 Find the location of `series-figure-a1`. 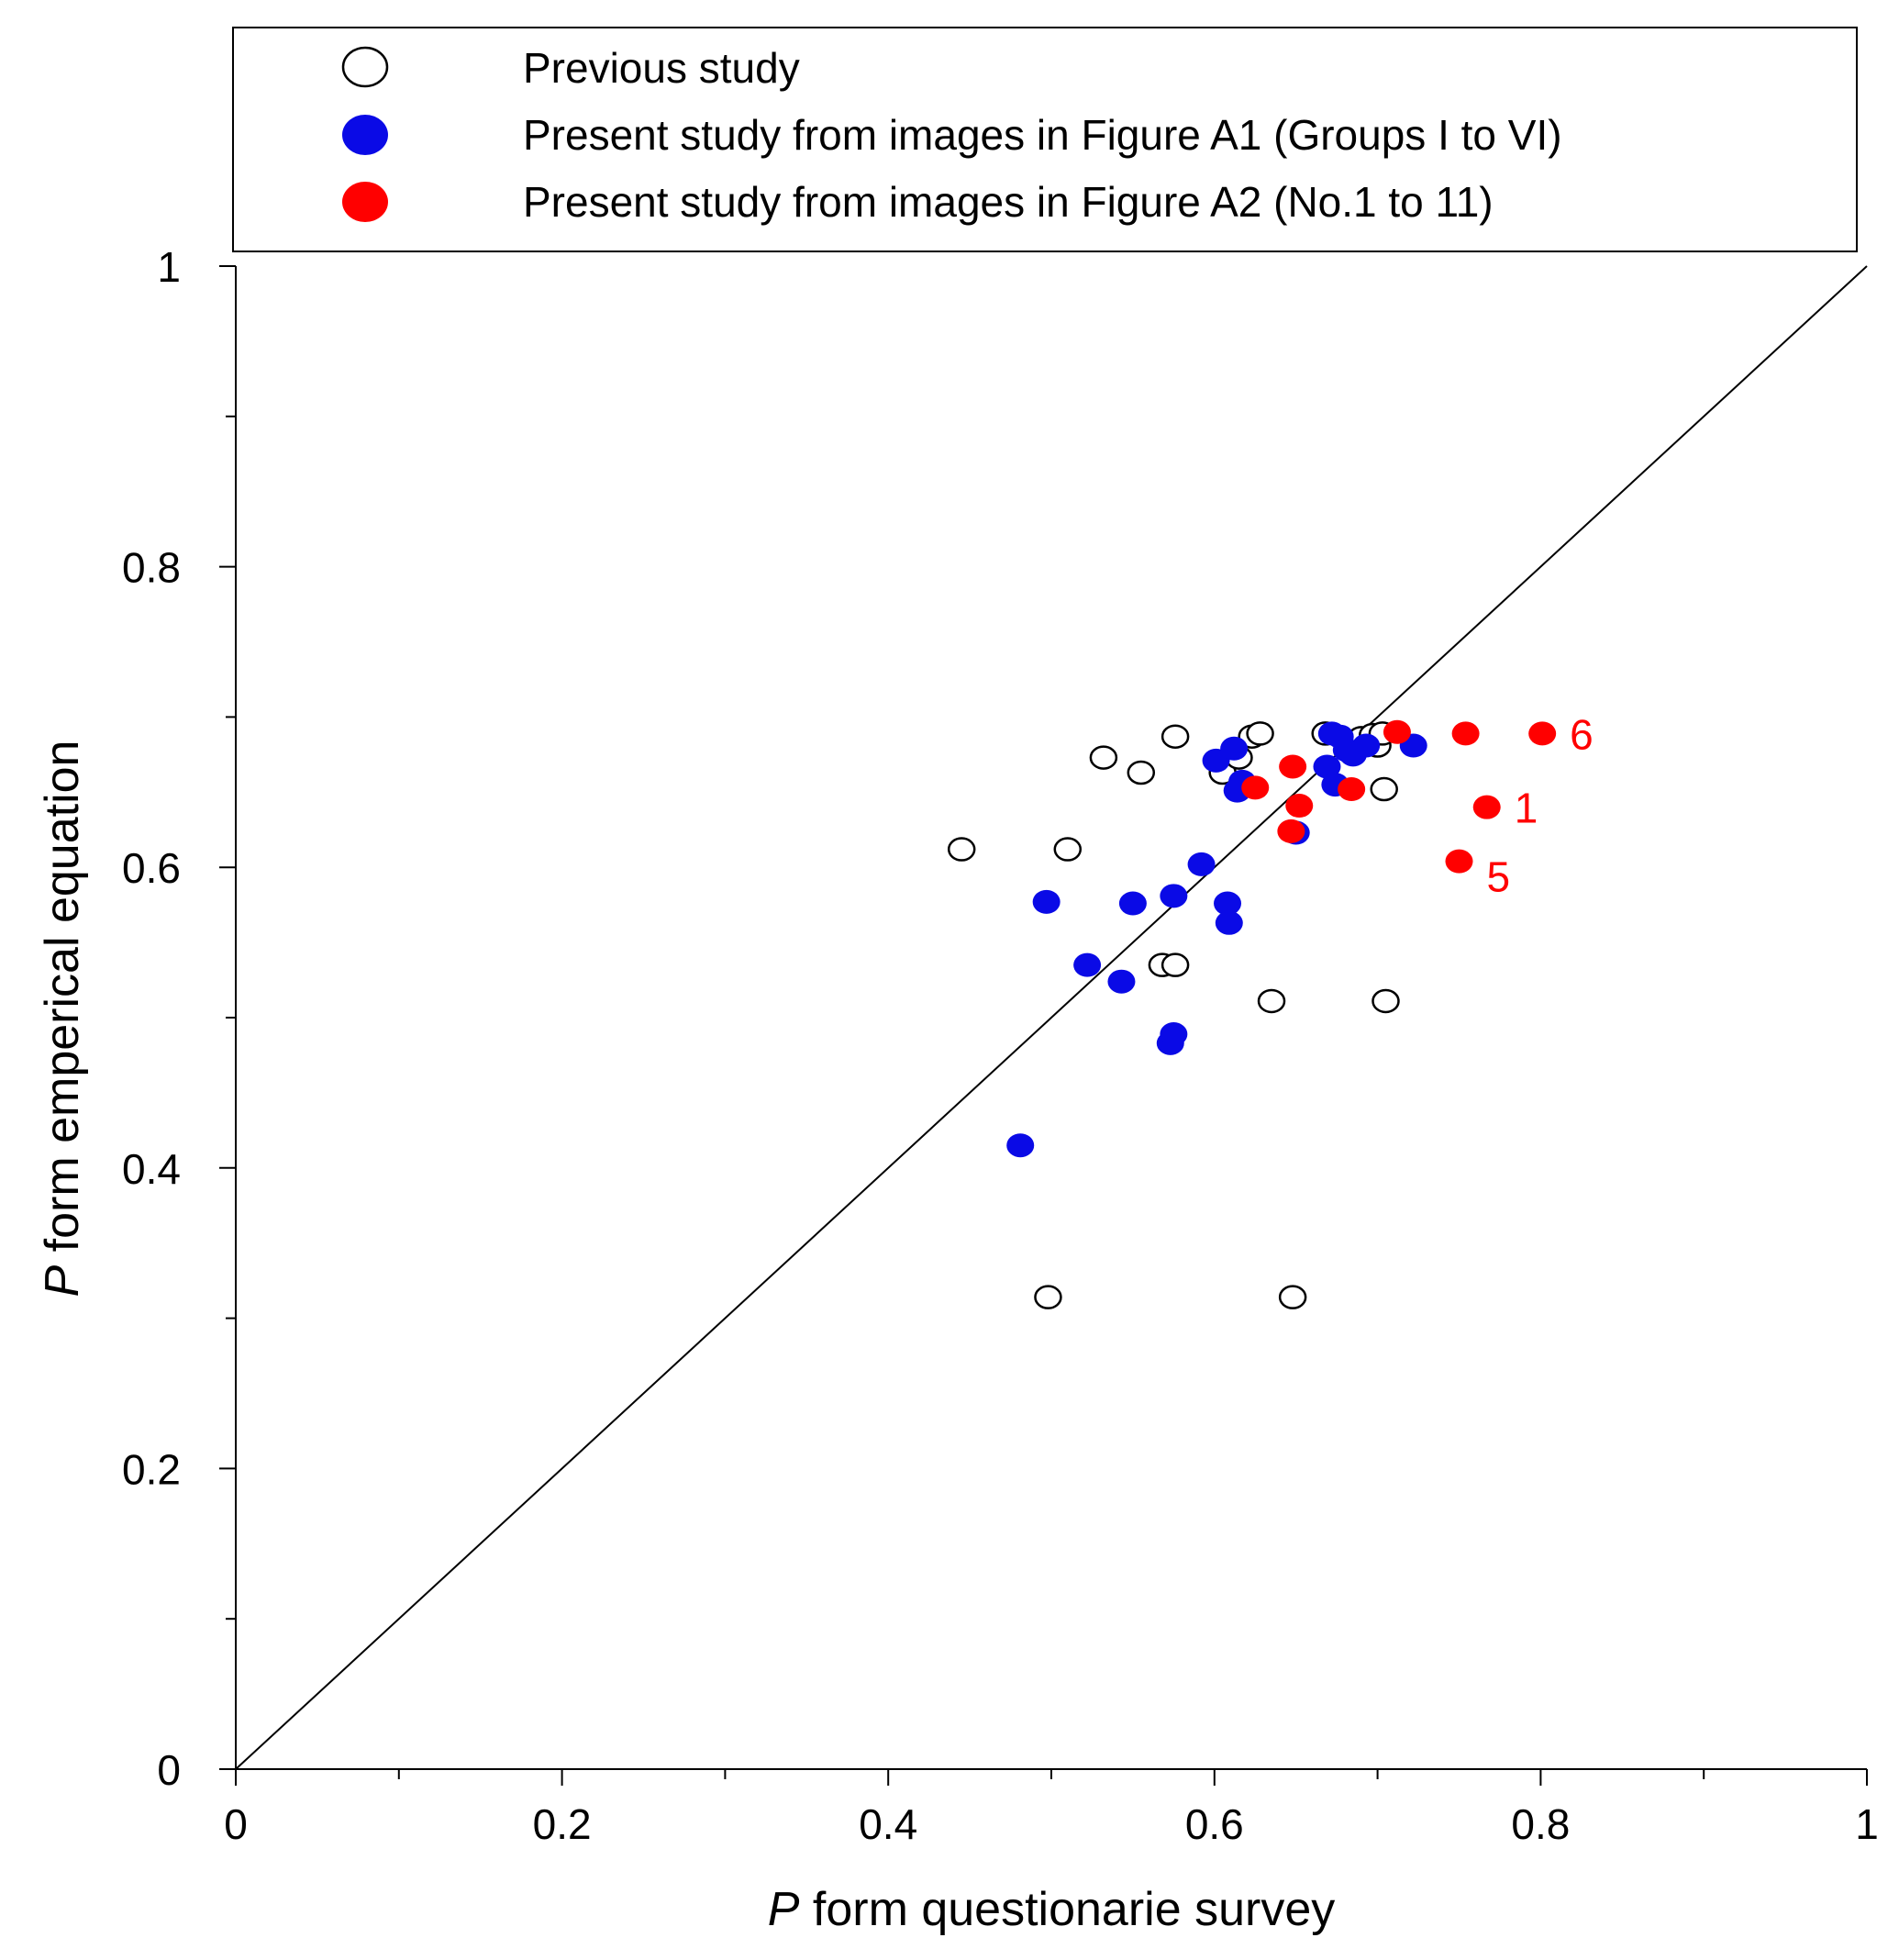

series-figure-a1 is located at coordinates (1216, 939).